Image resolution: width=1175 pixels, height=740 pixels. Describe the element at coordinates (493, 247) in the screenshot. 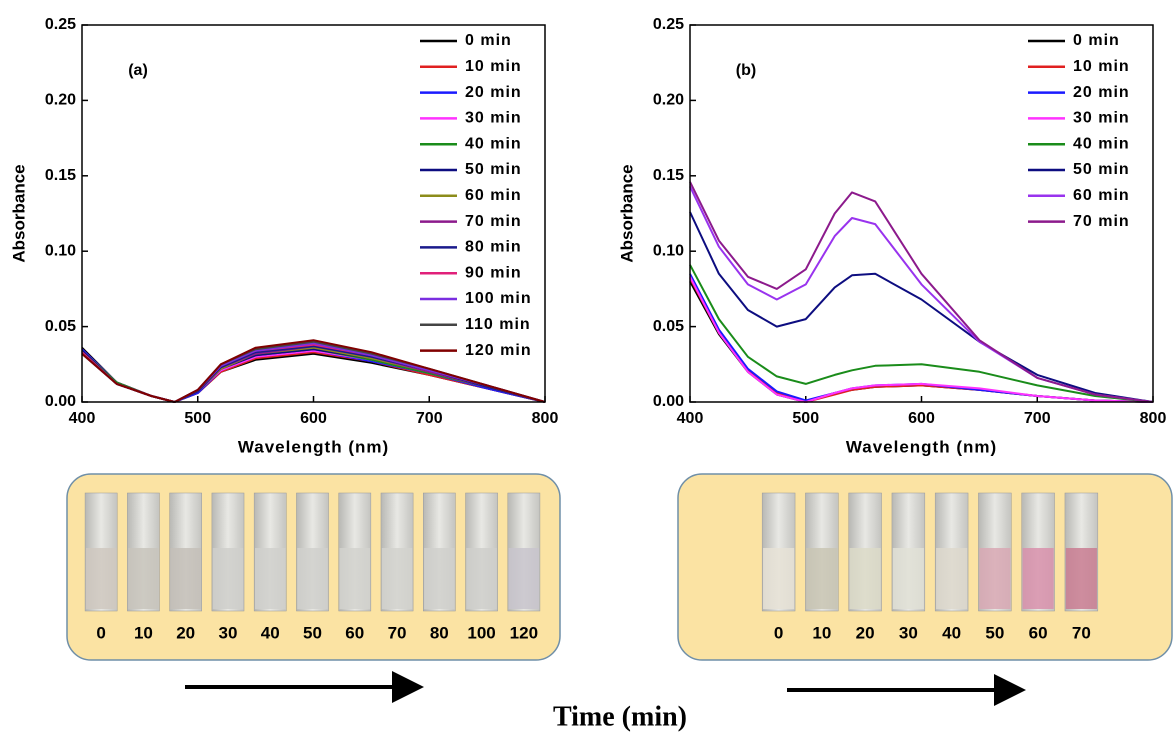

I see `legend-label: 80 min` at that location.